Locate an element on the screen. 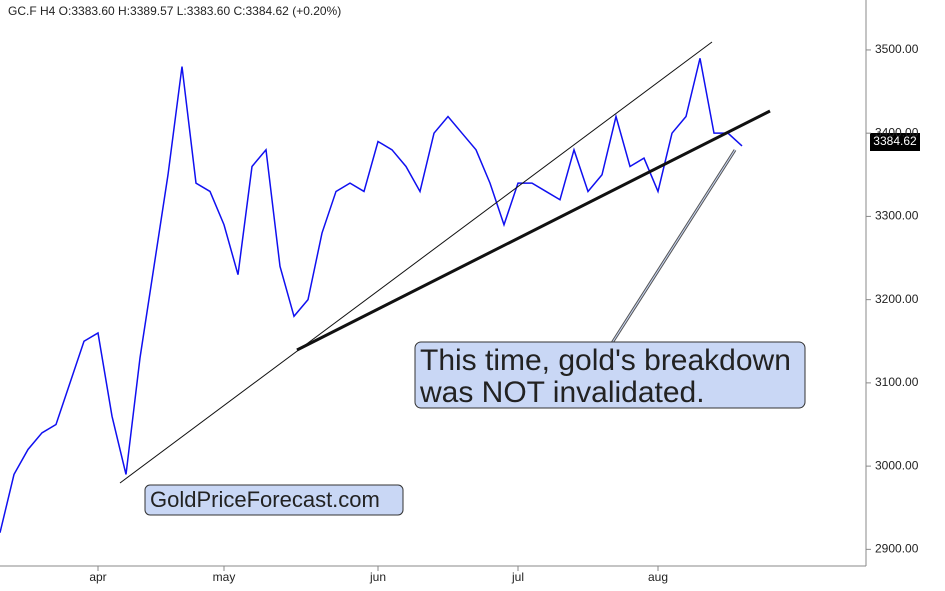 The width and height of the screenshot is (945, 591). annotation: This time, gold's breakdown is located at coordinates (605, 360).